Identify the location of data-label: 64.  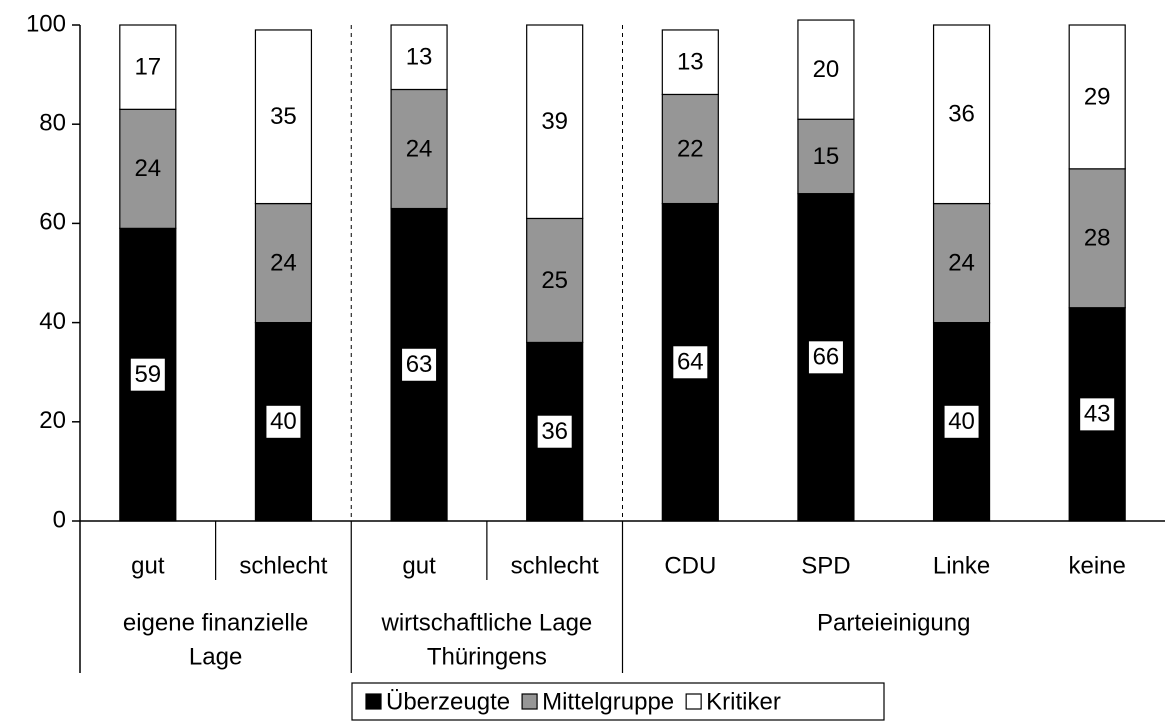
(690, 362).